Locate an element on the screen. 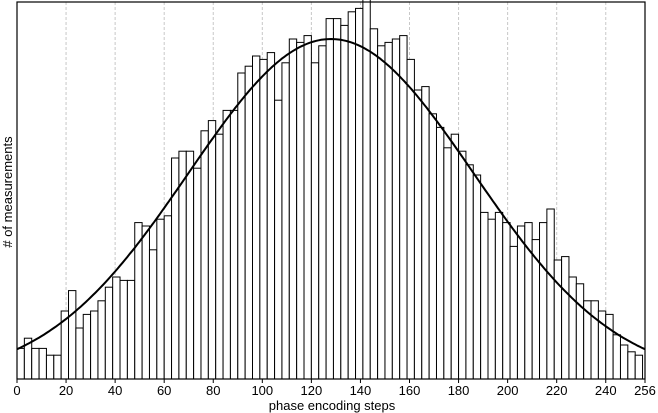 This screenshot has height=413, width=658. x-tick-label: 240 is located at coordinates (606, 390).